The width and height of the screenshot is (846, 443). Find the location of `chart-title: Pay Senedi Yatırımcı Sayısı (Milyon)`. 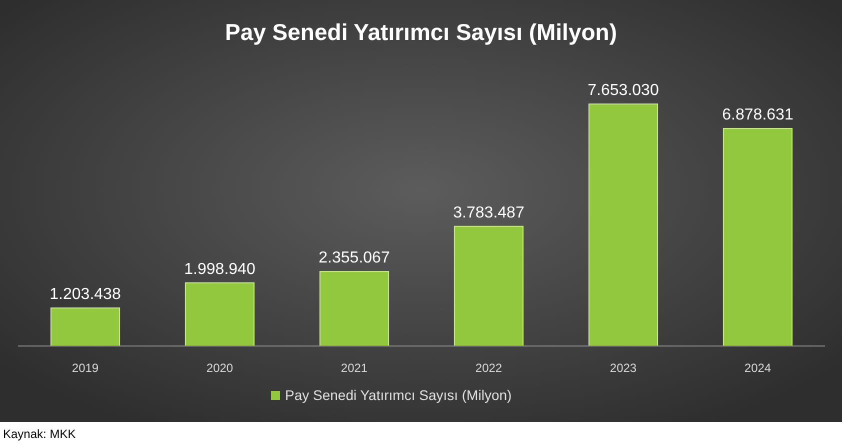

chart-title: Pay Senedi Yatırımcı Sayısı (Milyon) is located at coordinates (421, 32).